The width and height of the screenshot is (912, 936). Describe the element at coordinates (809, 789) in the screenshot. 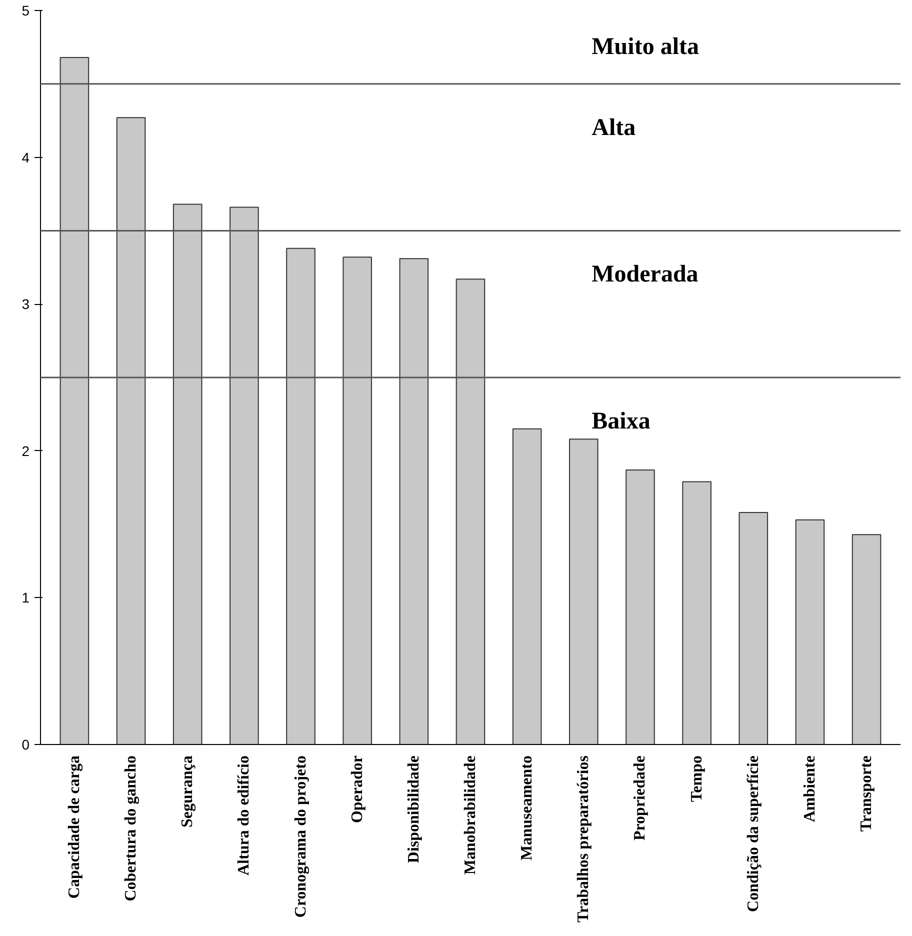

I see `x-tick-label: Ambiente` at that location.